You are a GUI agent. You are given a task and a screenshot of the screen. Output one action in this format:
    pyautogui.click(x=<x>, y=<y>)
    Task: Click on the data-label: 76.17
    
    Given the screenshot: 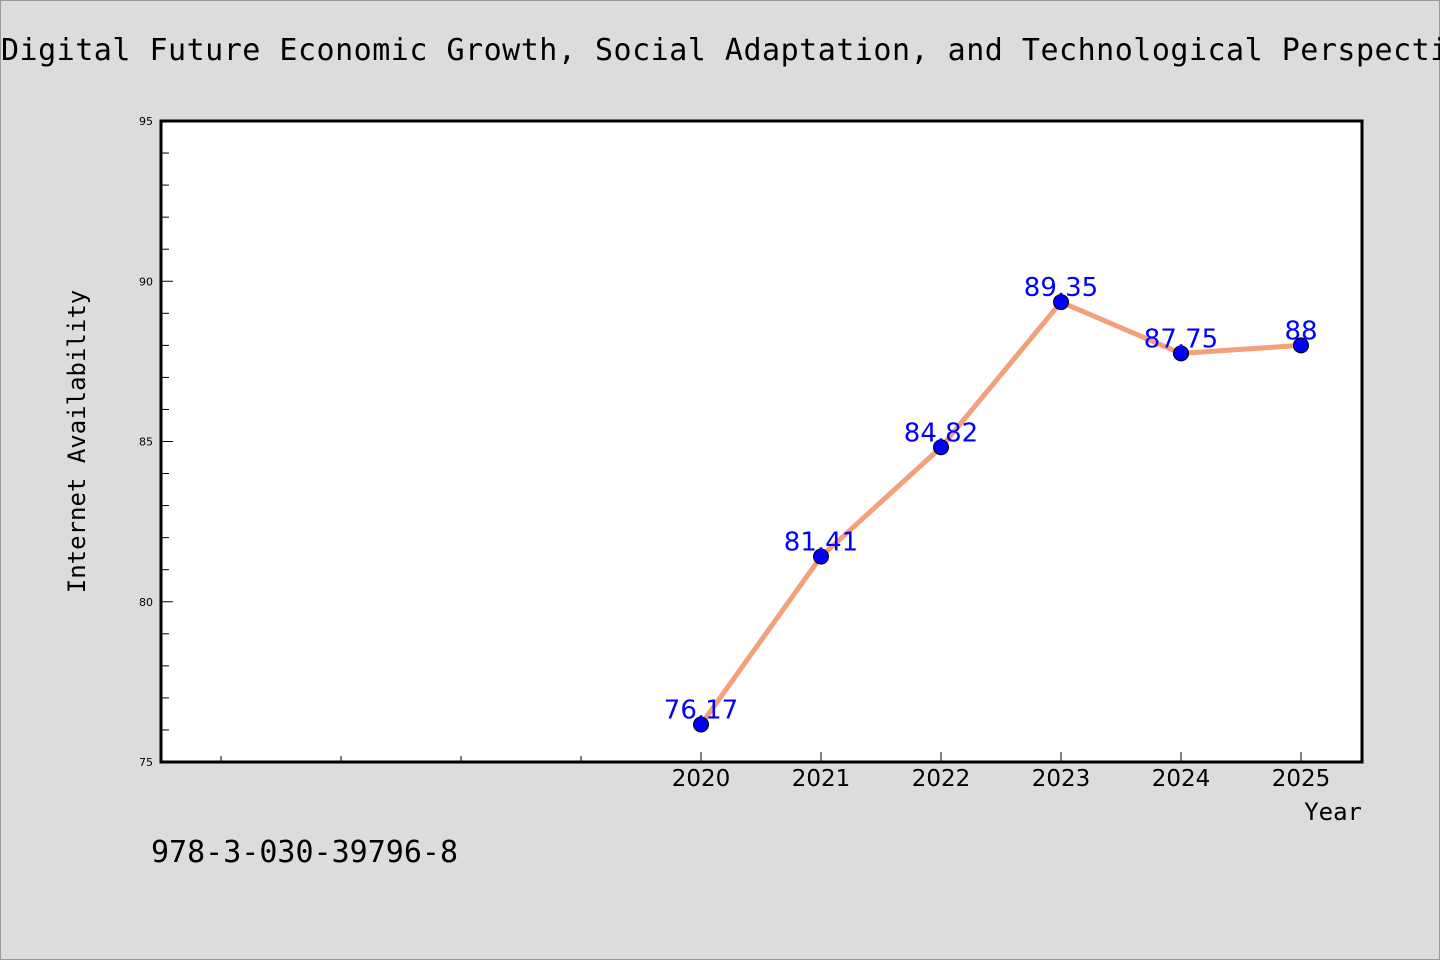 What is the action you would take?
    pyautogui.click(x=701, y=711)
    